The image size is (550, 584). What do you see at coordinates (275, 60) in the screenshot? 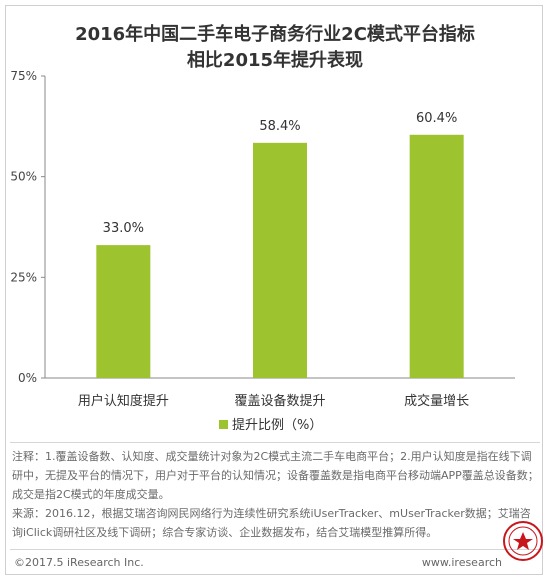
I see `chart-title-line-2: 相比2015年提升表现` at bounding box center [275, 60].